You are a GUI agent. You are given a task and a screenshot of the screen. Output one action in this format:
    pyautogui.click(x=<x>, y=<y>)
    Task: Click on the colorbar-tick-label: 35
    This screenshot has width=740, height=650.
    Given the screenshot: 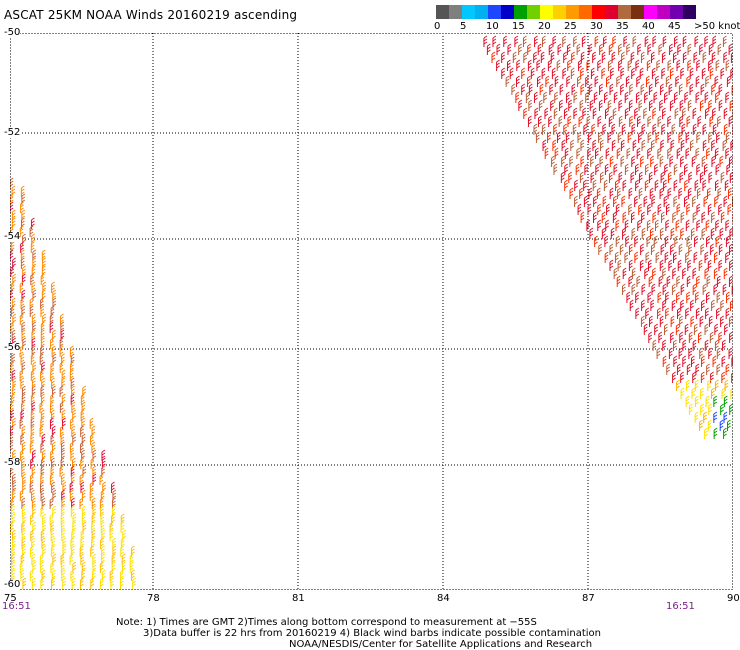 What is the action you would take?
    pyautogui.click(x=622, y=26)
    